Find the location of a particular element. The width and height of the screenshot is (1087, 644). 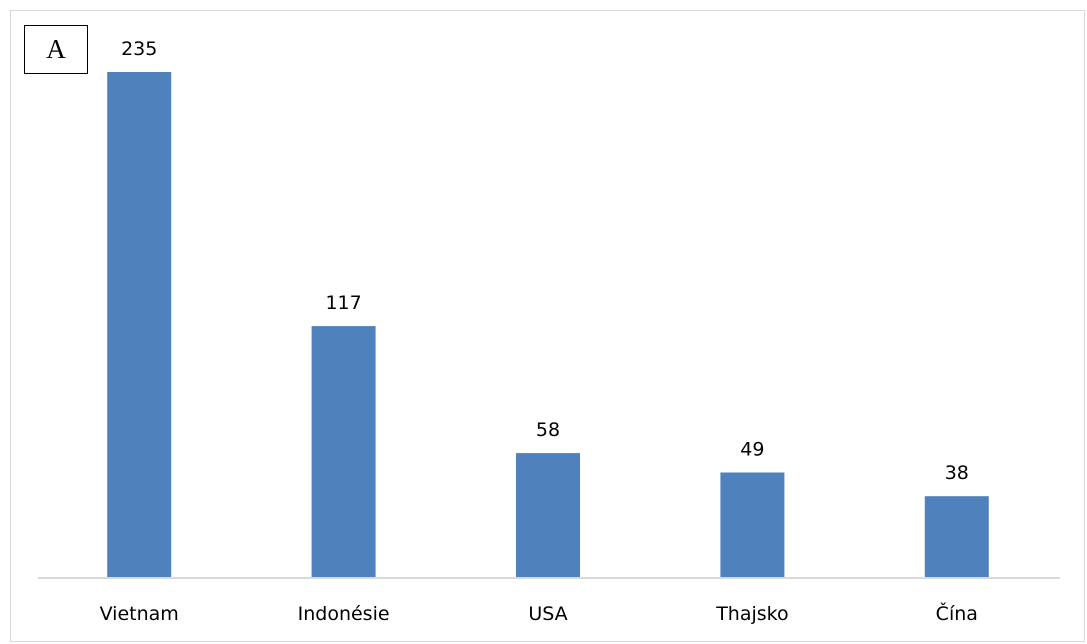

value-label-4: 38 is located at coordinates (957, 473).